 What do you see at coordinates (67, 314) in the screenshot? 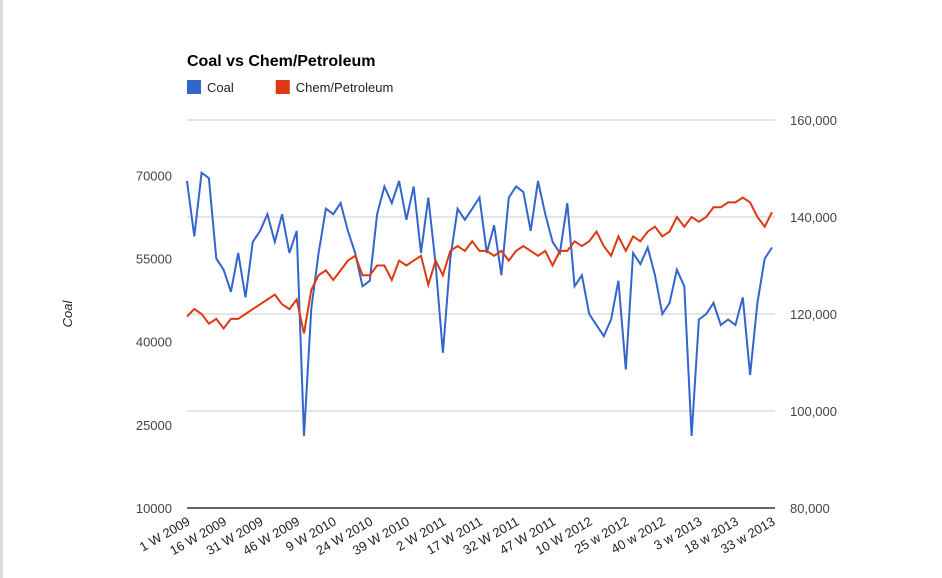
I see `y-axis-title: Coal` at bounding box center [67, 314].